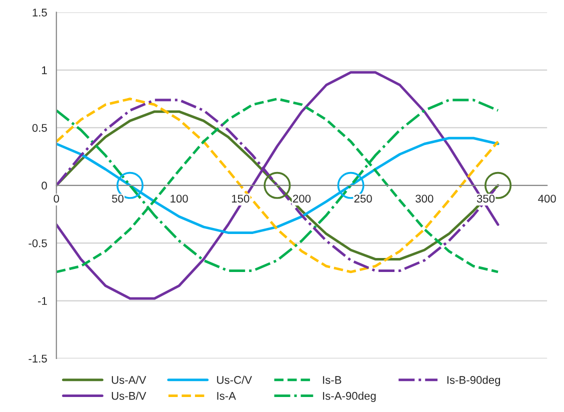 Image resolution: width=564 pixels, height=412 pixels. I want to click on x-tick-label: 250, so click(363, 198).